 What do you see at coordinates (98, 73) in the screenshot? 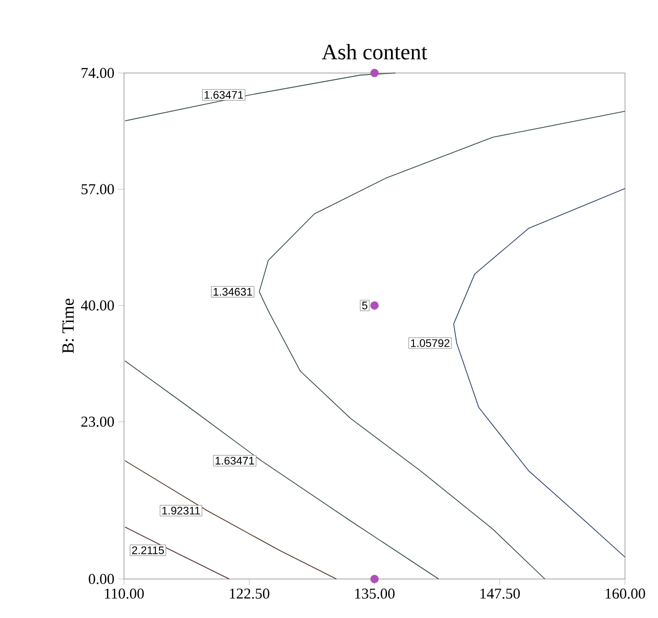
I see `y-tick-label: 74.00` at bounding box center [98, 73].